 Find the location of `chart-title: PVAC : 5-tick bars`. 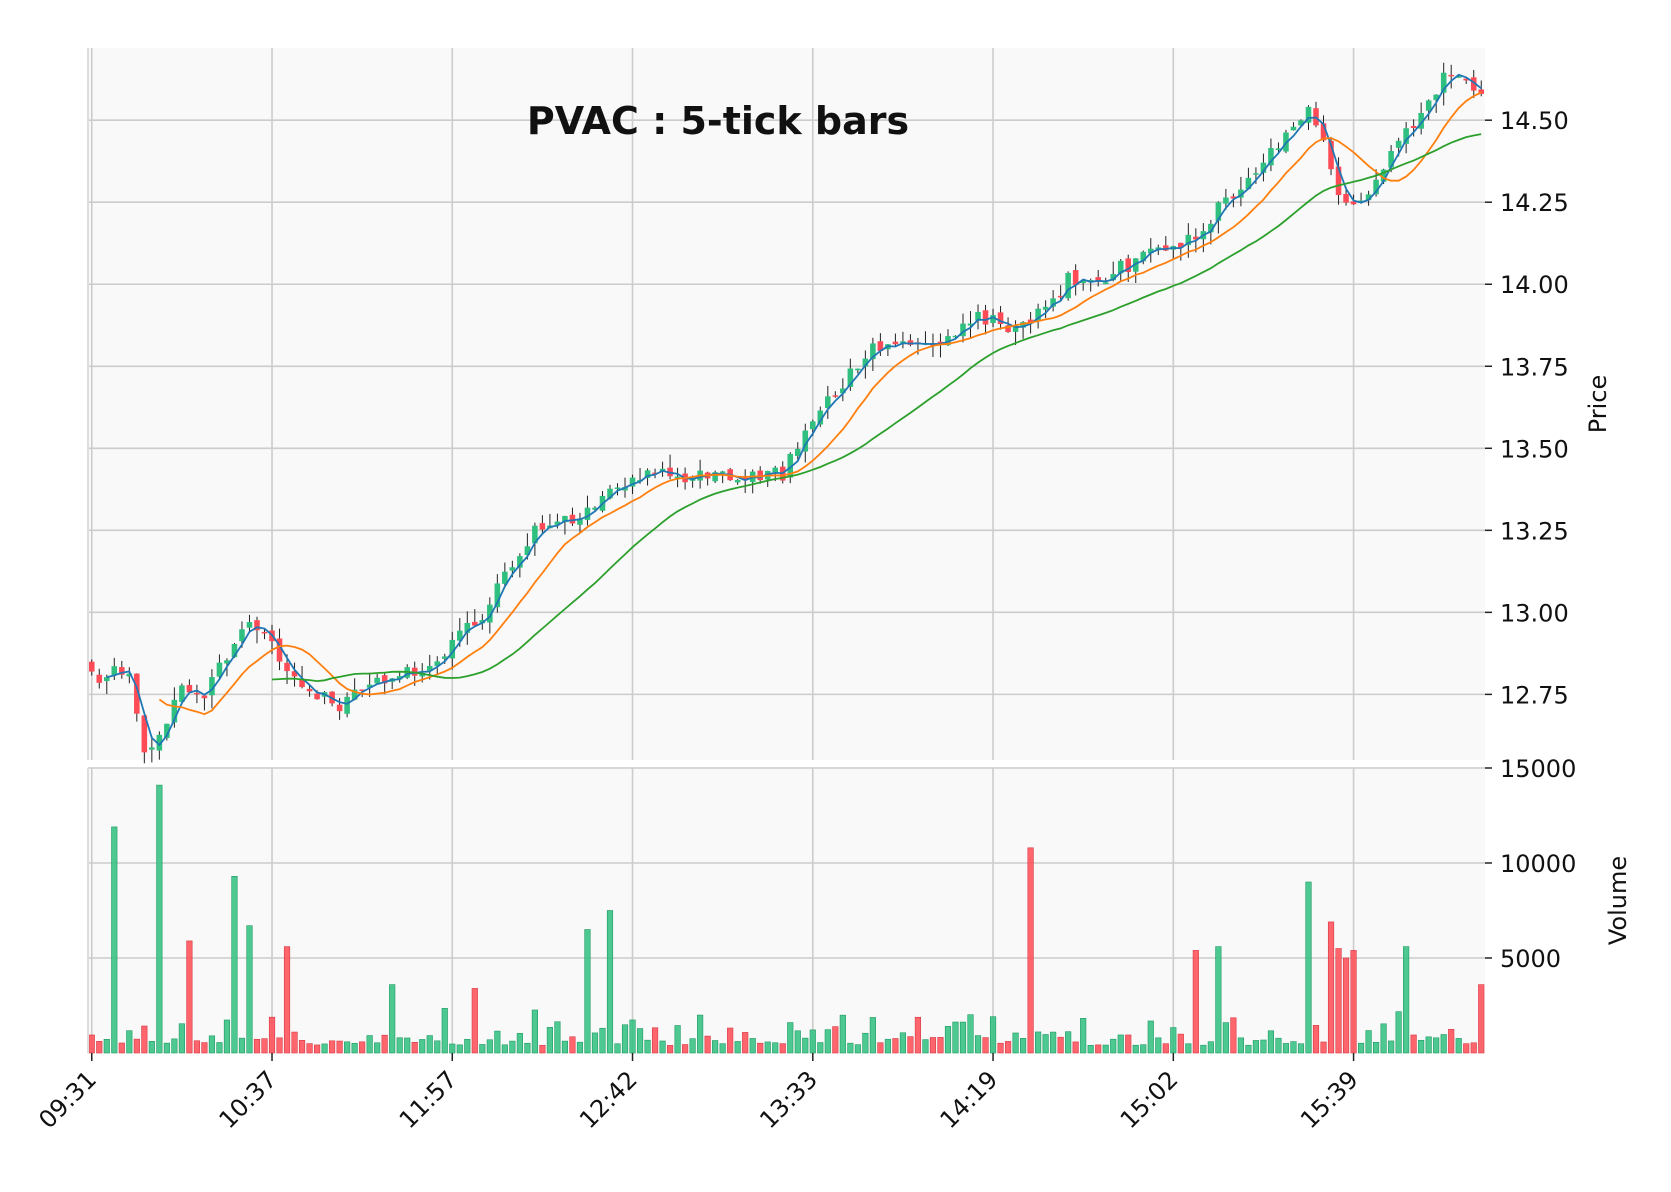

chart-title: PVAC : 5-tick bars is located at coordinates (718, 121).